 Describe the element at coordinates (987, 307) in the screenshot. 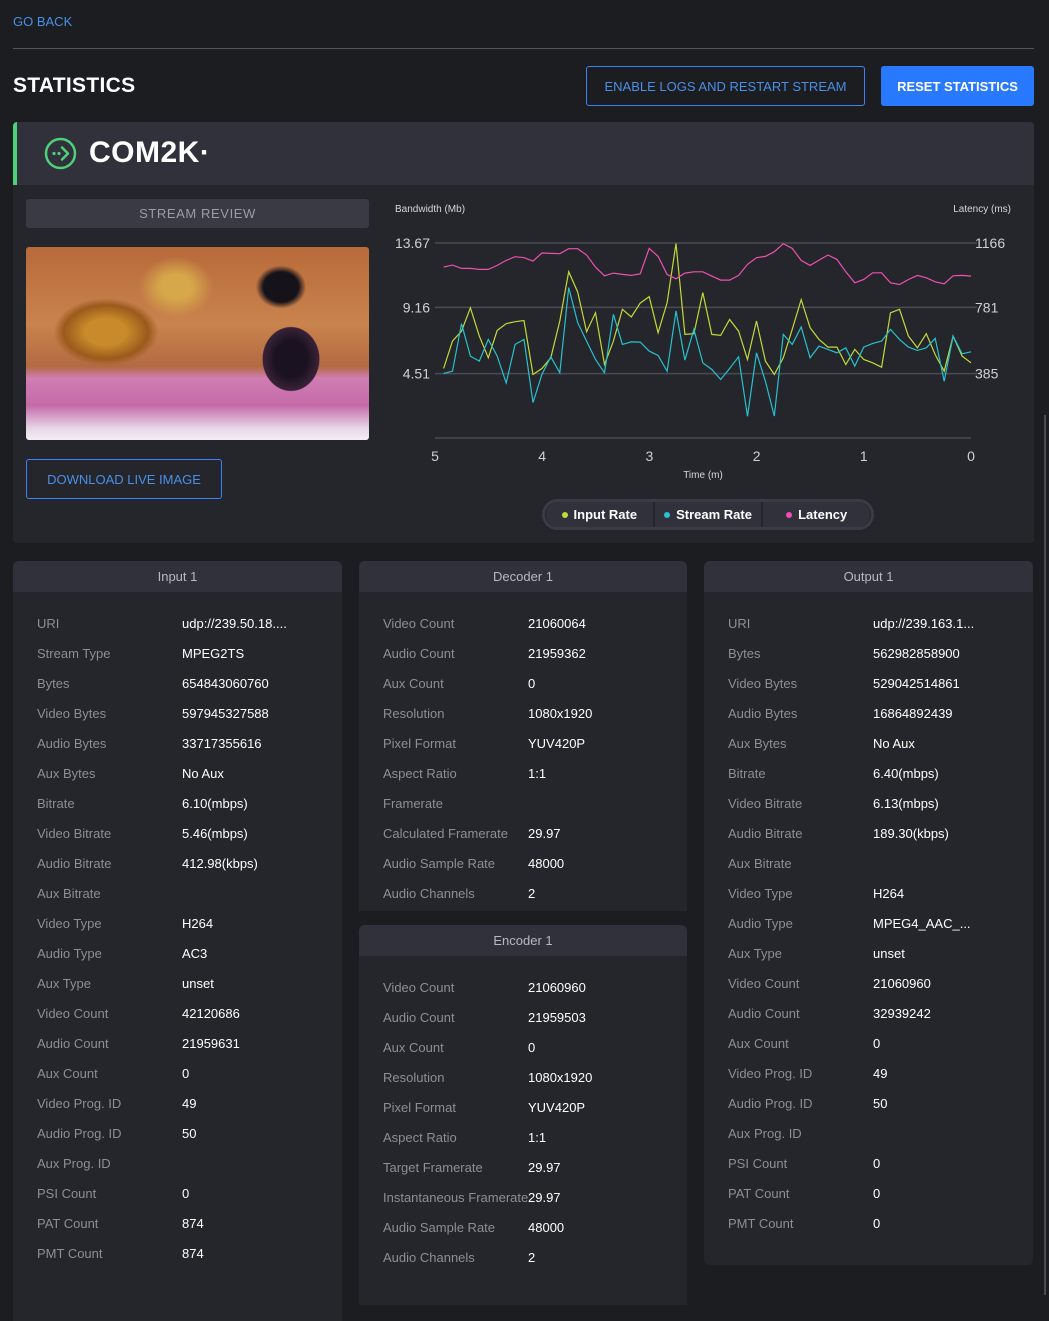

I see `y-right-tick: 781` at that location.